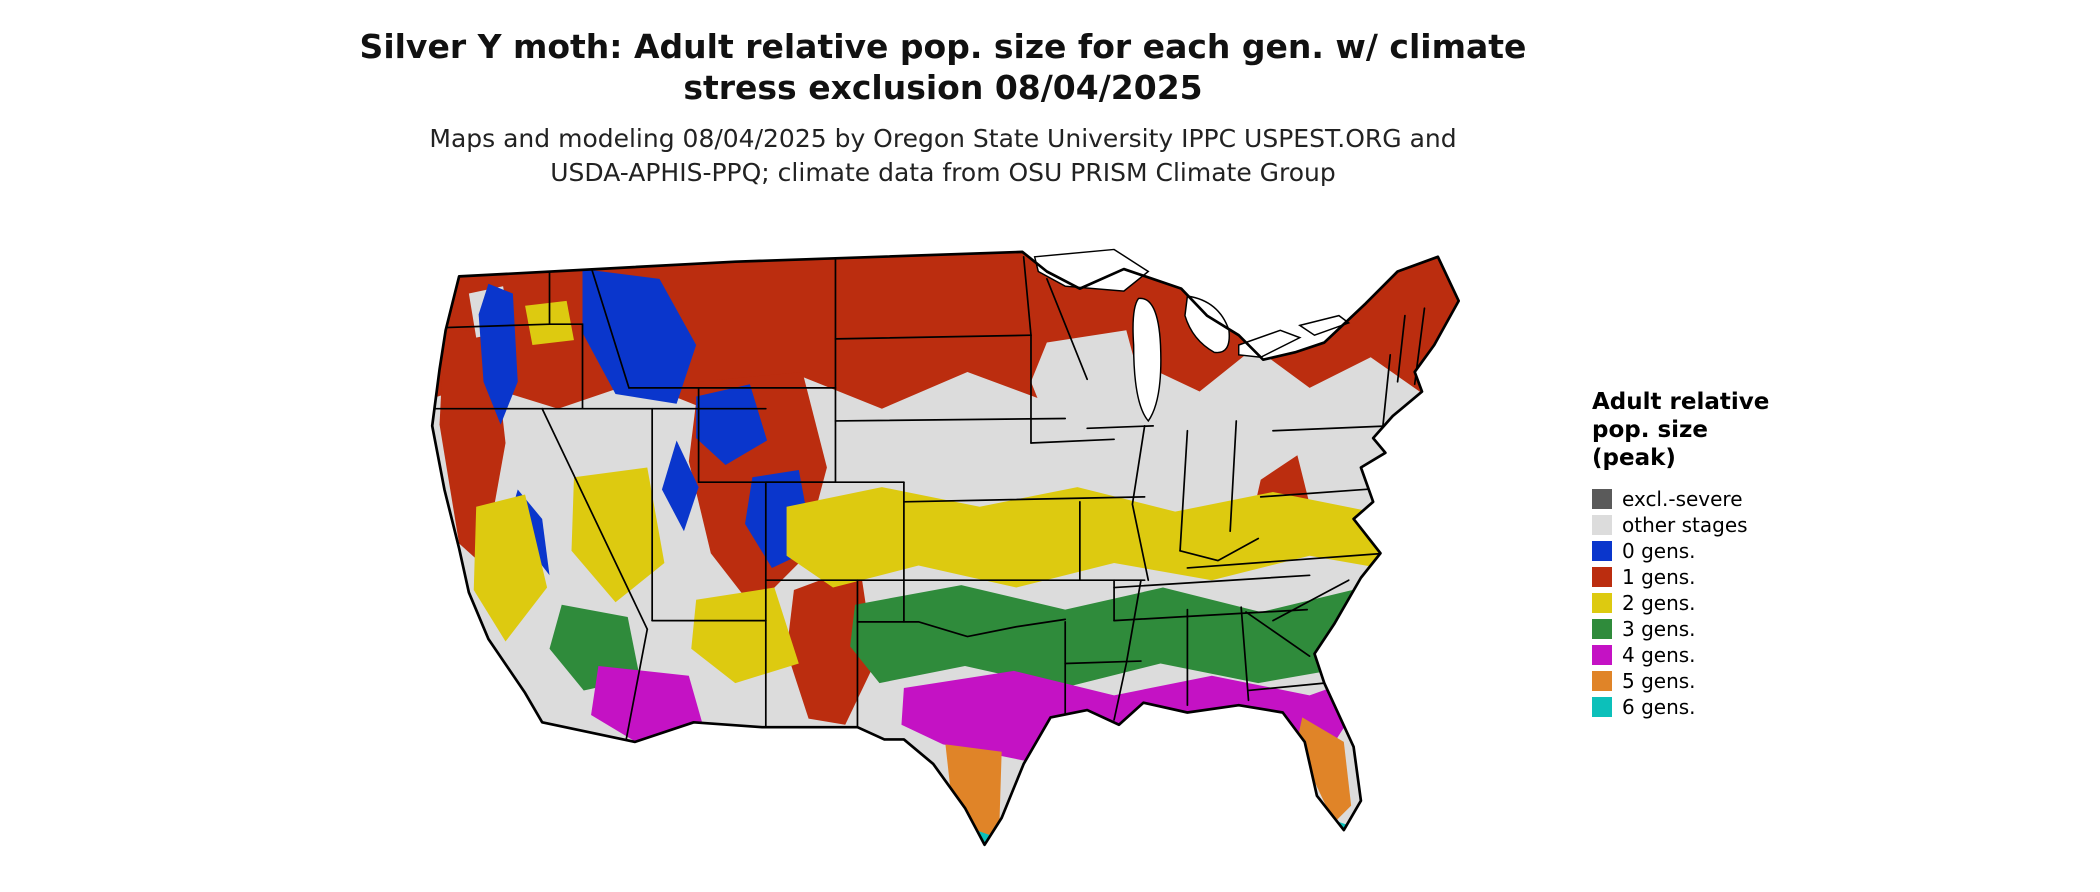 The image size is (2100, 892). I want to click on legend-entry-3-gens: 3 gens., so click(1742, 629).